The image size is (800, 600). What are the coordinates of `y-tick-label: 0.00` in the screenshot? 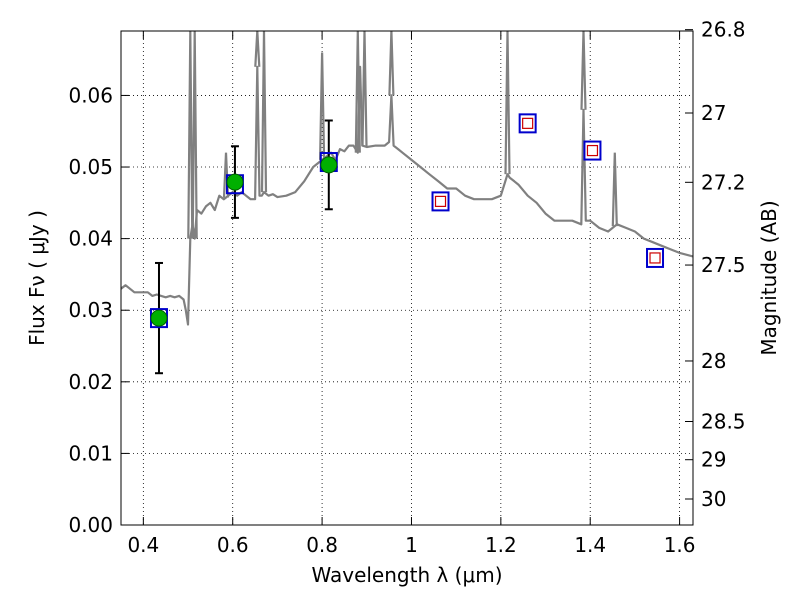 It's located at (90, 525).